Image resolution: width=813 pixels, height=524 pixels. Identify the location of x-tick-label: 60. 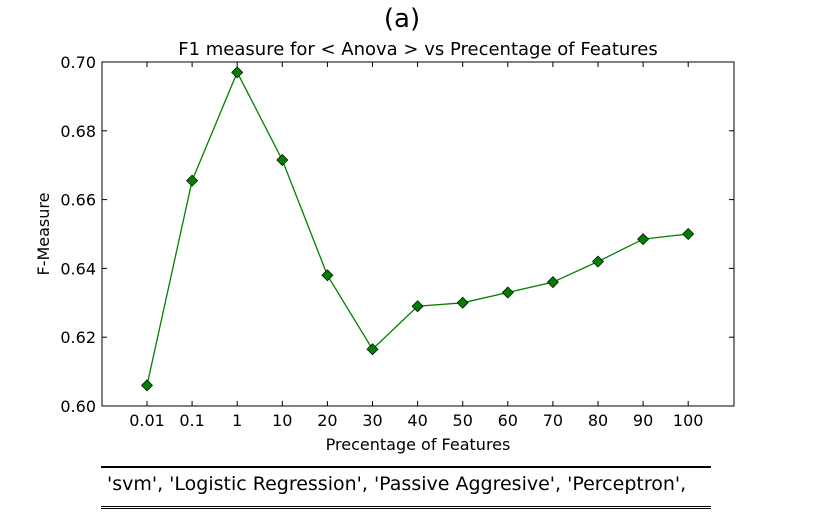
(508, 420).